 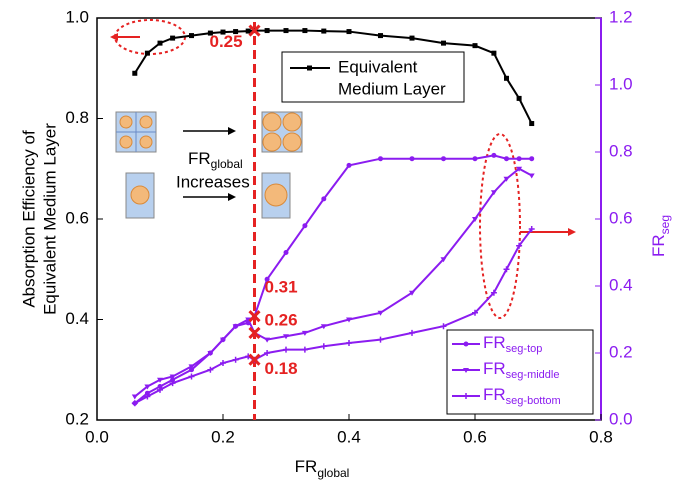 I want to click on y2-tick-label: 1.2, so click(x=621, y=16).